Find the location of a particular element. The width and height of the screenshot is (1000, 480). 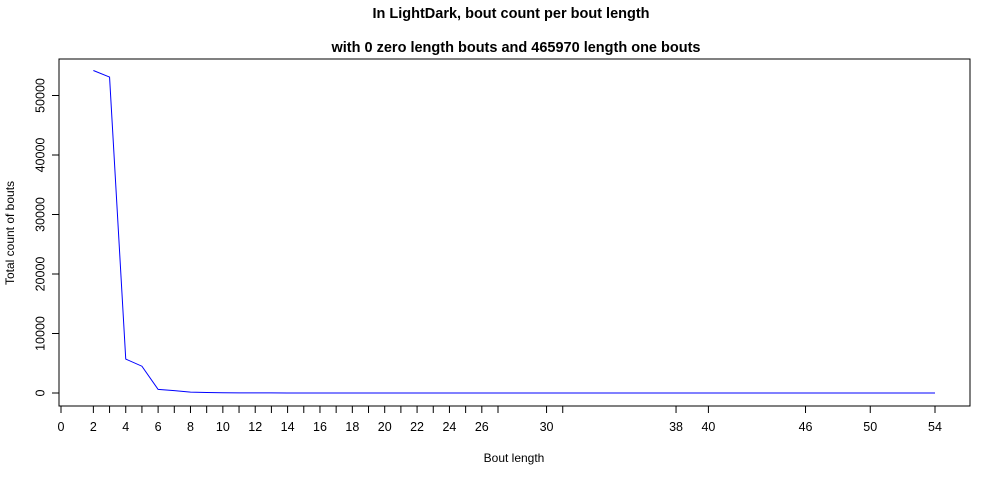

x-axis-label: Bout length is located at coordinates (514, 458).